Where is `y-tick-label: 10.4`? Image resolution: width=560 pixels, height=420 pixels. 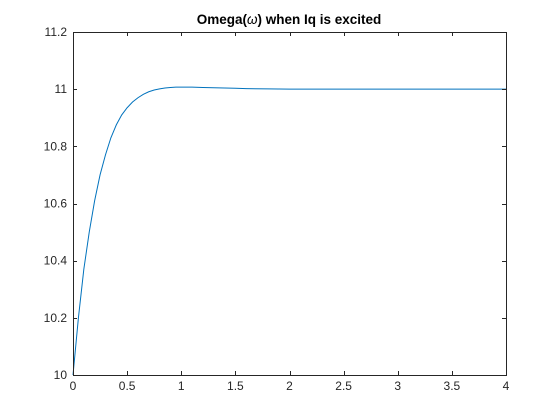 y-tick-label: 10.4 is located at coordinates (56, 261).